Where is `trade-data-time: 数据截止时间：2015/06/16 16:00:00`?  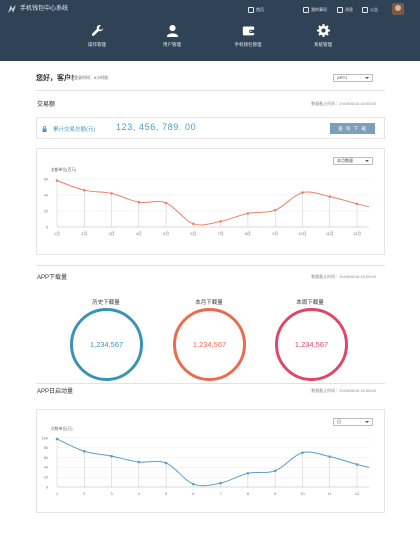
trade-data-time: 数据截止时间：2015/06/16 16:00:00 is located at coordinates (343, 103).